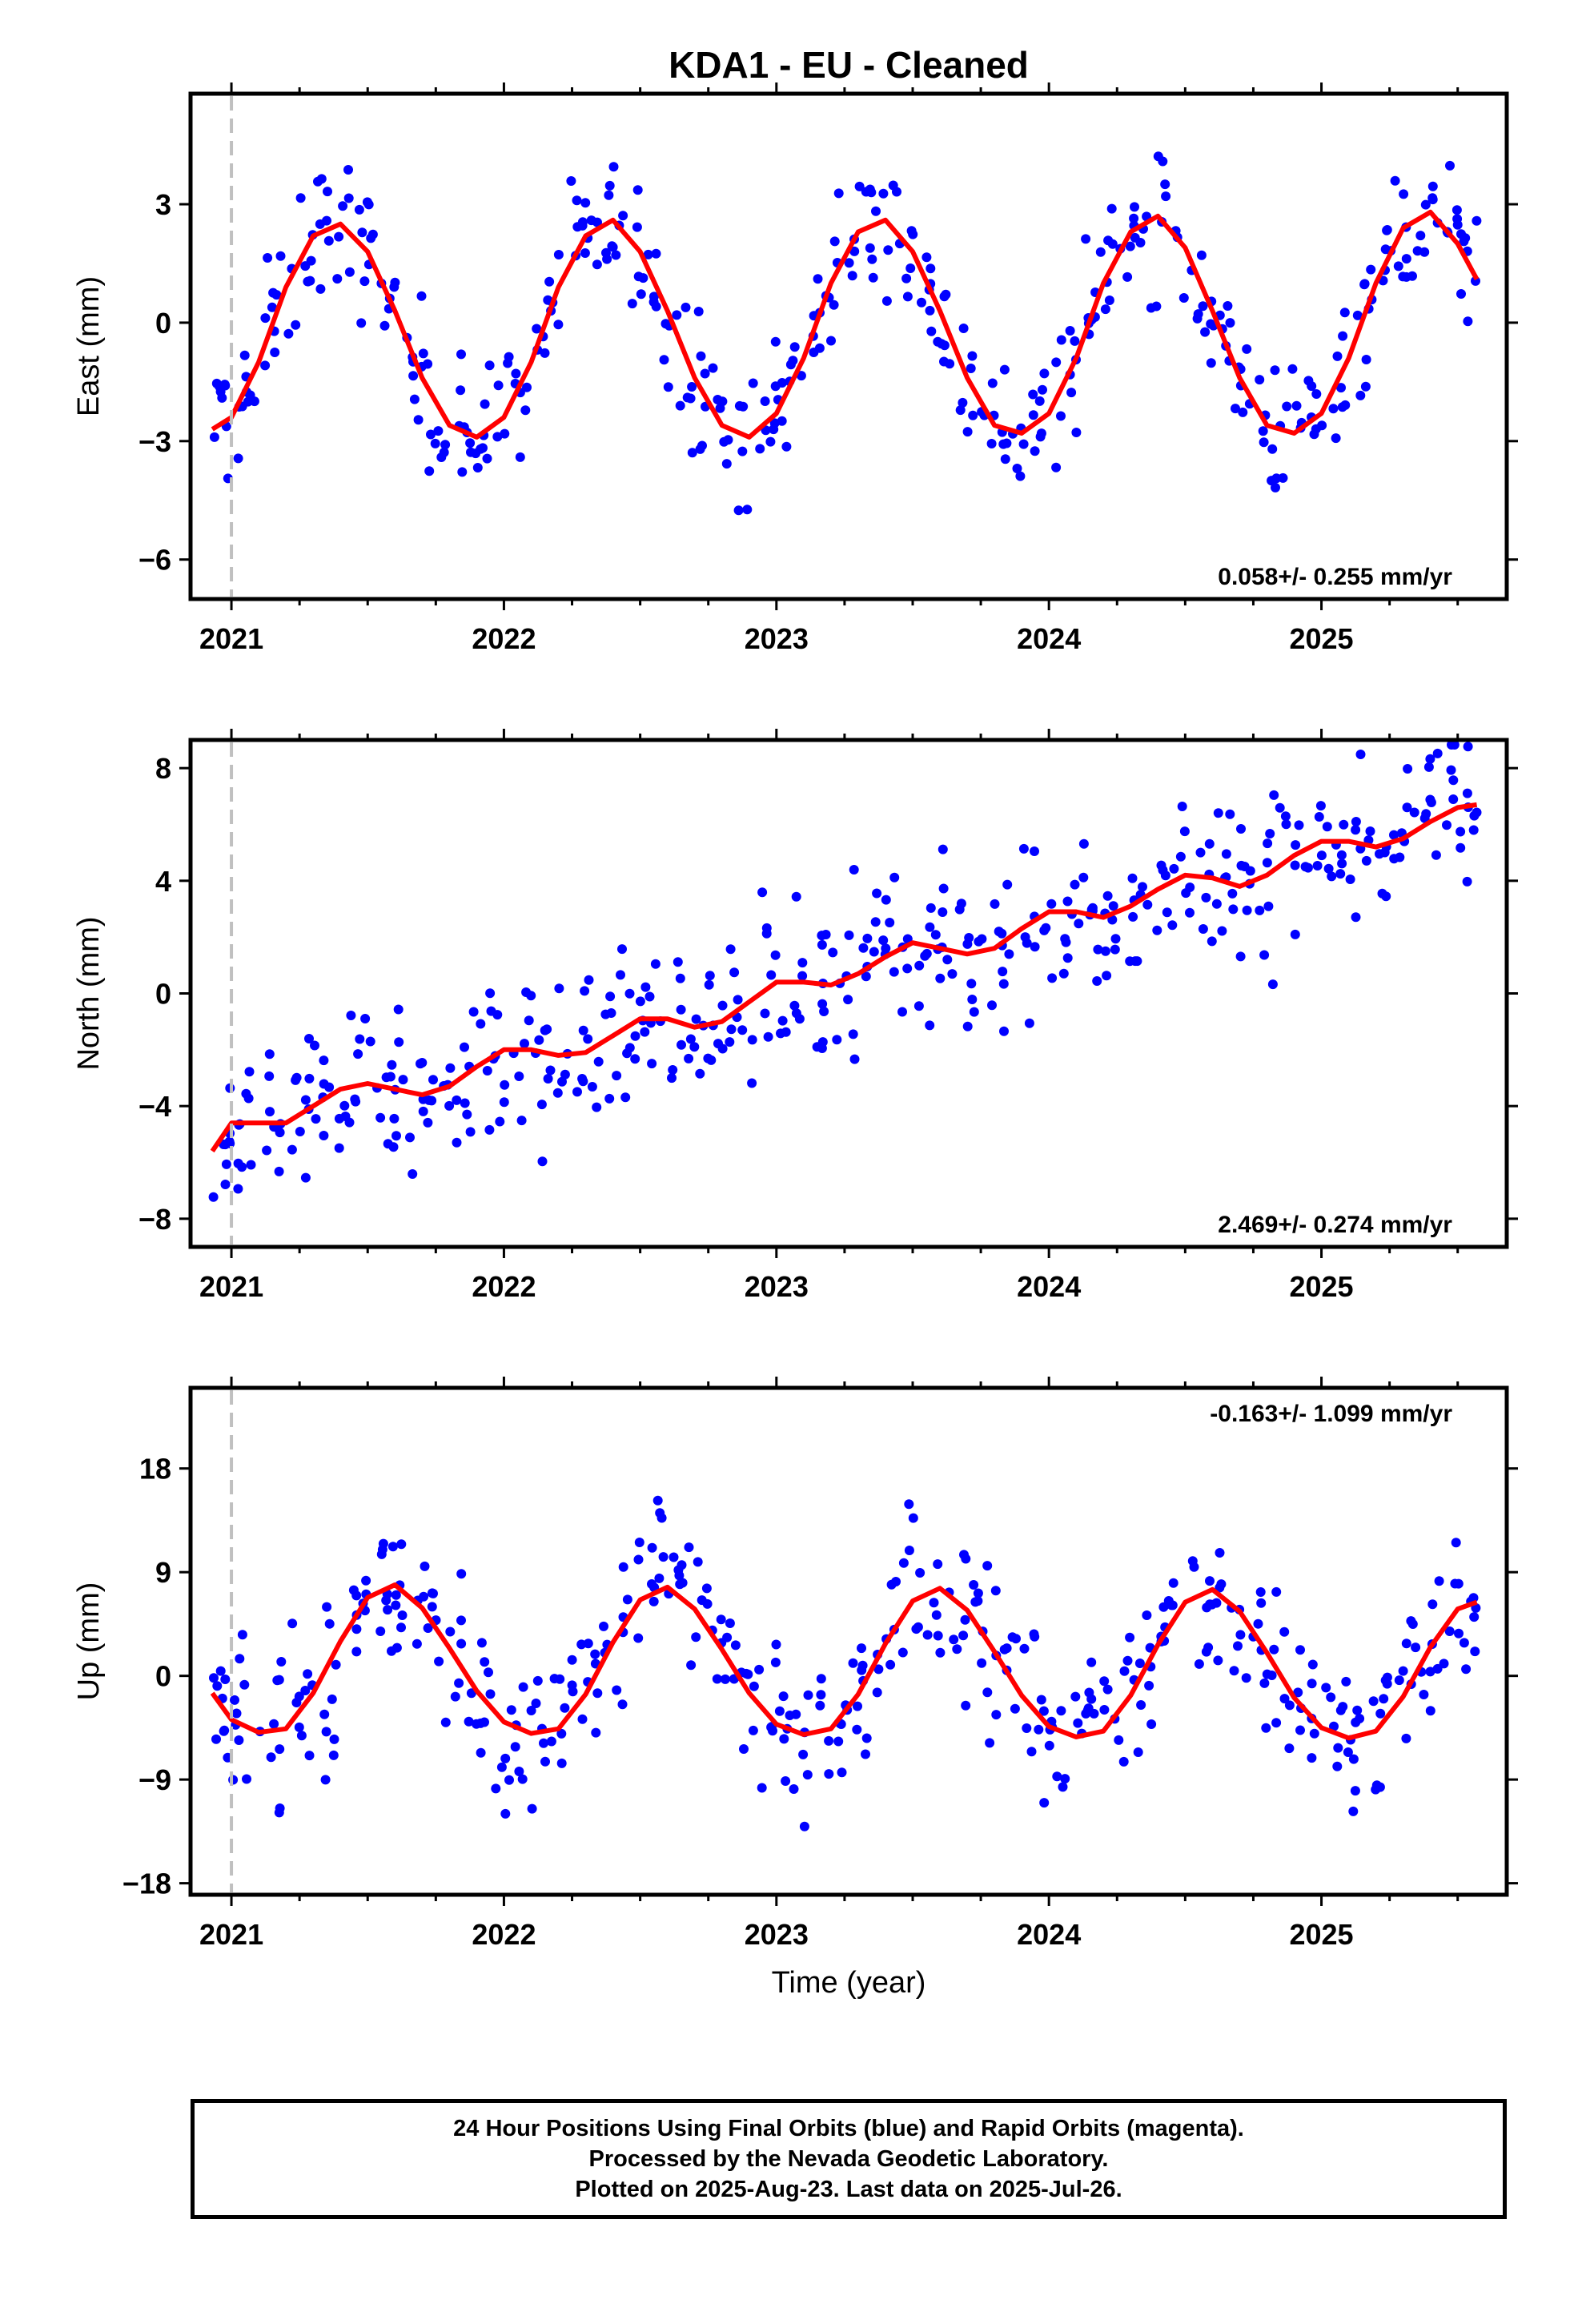 The height and width of the screenshot is (2324, 1582). I want to click on x-tick-label: 2021, so click(231, 1934).